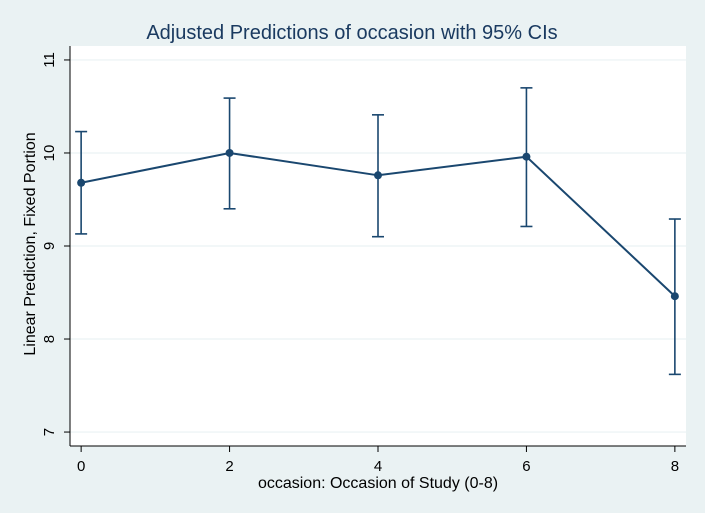 The height and width of the screenshot is (513, 705). I want to click on y-tick-label: 8, so click(49, 339).